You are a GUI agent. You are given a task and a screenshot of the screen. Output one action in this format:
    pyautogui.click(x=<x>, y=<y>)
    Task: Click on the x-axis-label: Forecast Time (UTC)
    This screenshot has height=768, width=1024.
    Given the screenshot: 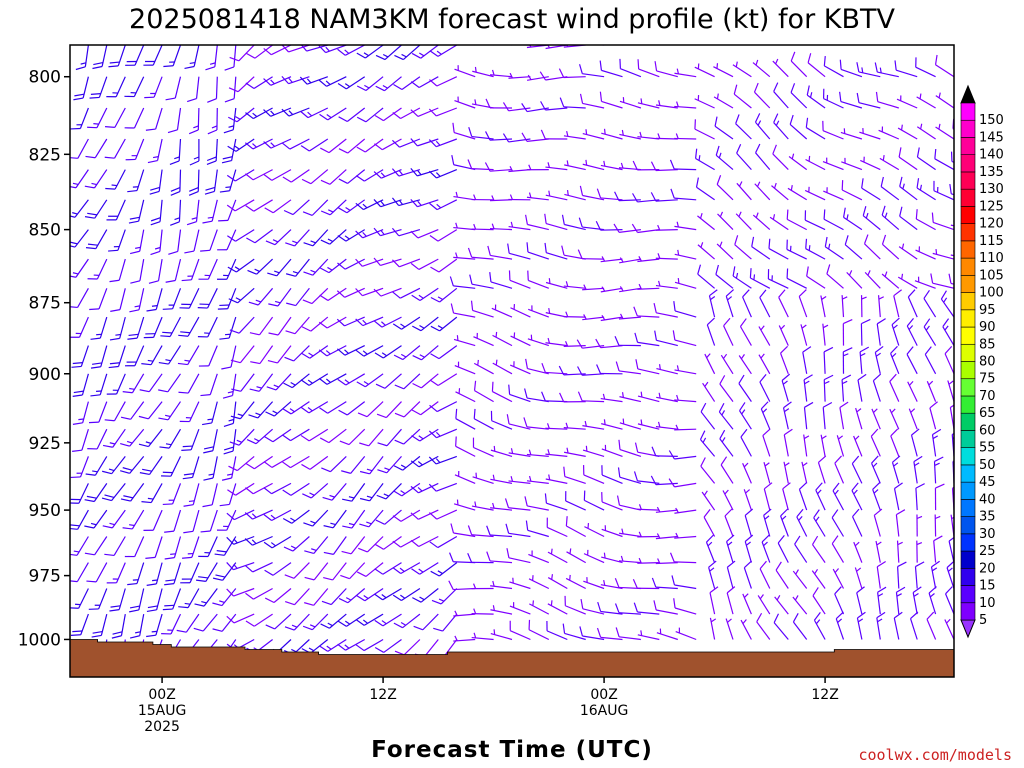 What is the action you would take?
    pyautogui.click(x=512, y=750)
    